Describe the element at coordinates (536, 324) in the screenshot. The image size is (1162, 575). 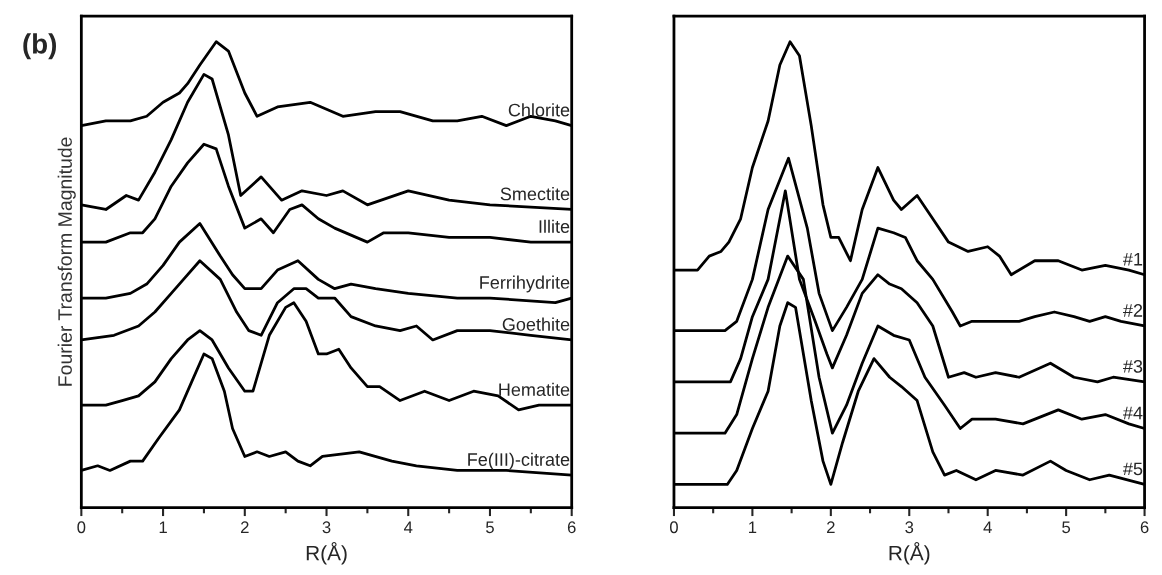
I see `series-label: Goethite` at that location.